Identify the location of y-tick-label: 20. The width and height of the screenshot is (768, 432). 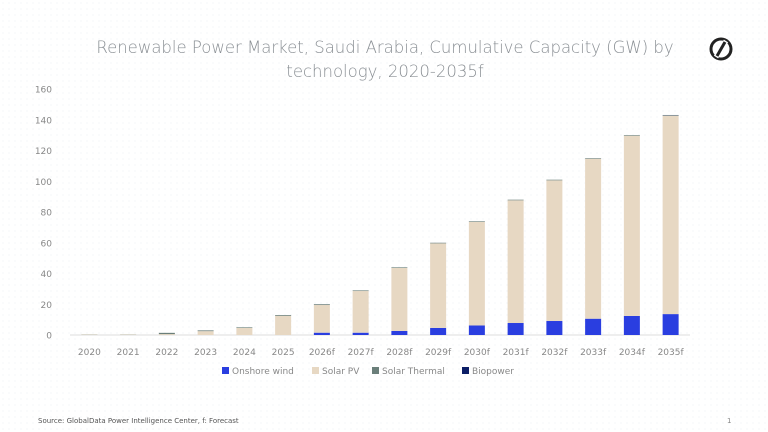
(47, 306).